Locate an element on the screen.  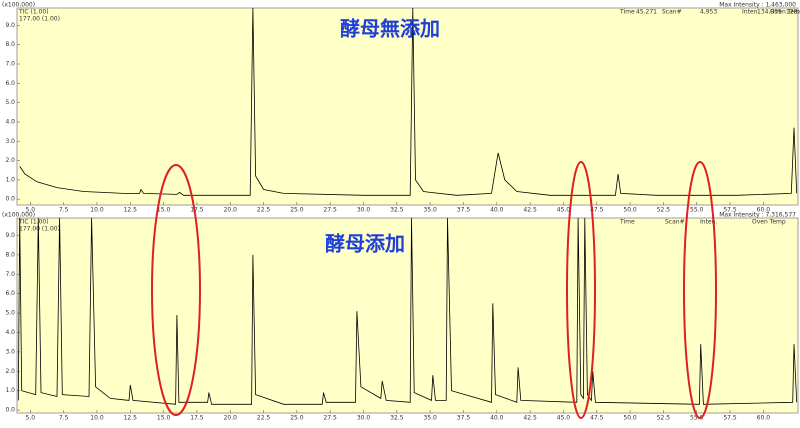
max-intensity: Max Intensity : 7,316,577 is located at coordinates (757, 215).